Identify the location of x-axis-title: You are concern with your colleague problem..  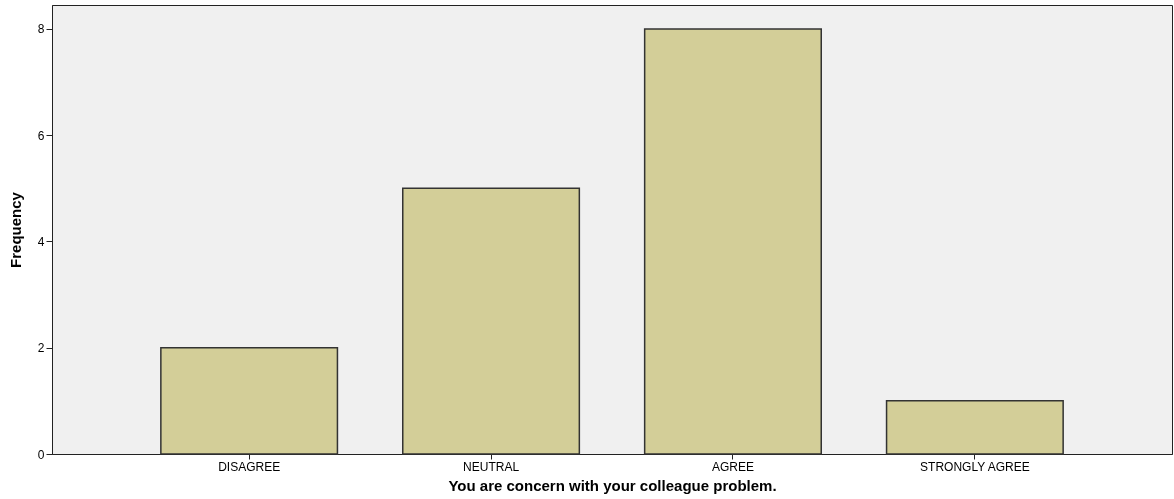
(612, 485).